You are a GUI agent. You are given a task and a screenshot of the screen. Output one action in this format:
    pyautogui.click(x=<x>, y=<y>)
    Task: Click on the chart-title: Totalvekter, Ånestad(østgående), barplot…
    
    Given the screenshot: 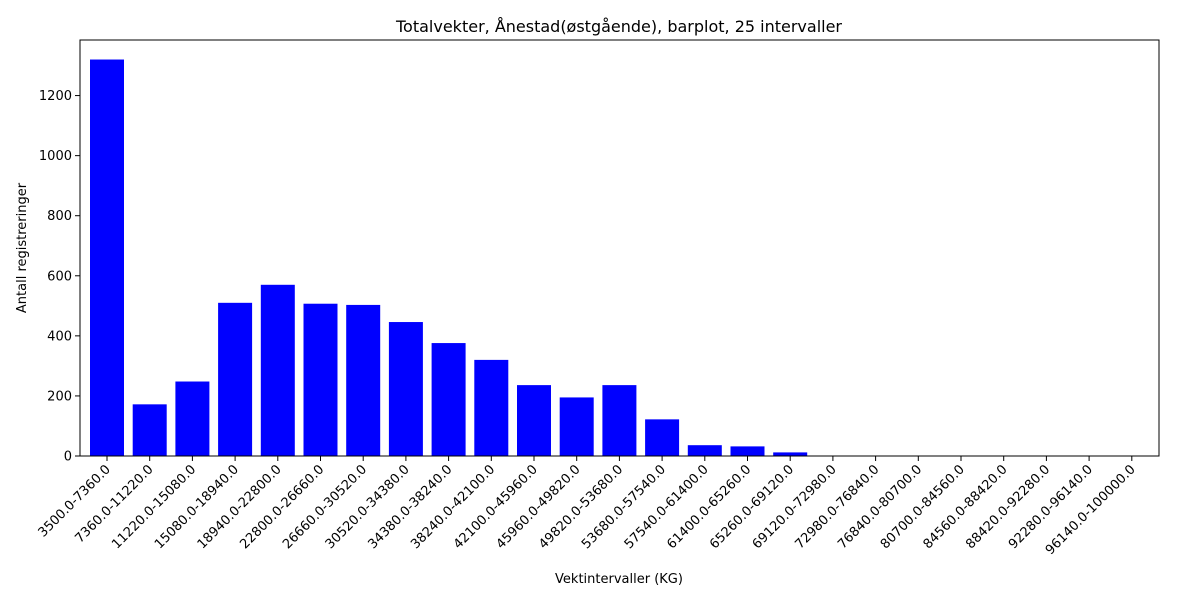 What is the action you would take?
    pyautogui.click(x=618, y=26)
    